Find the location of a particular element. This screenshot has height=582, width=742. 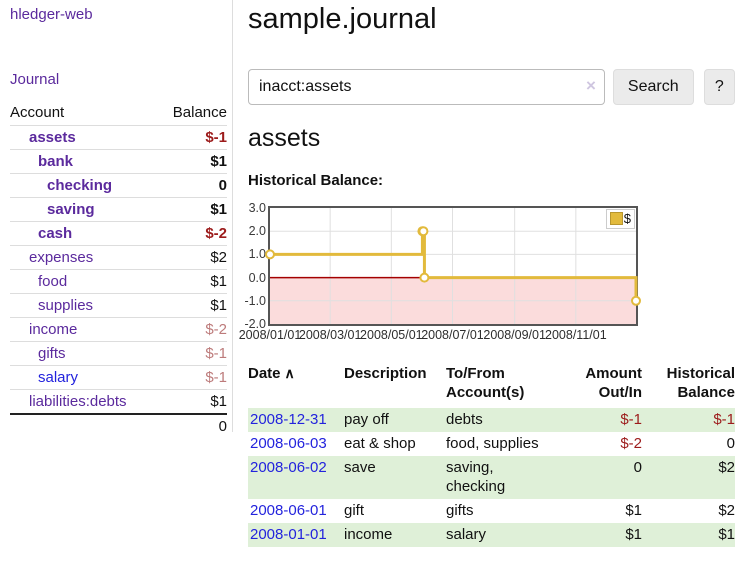

help-button: ? is located at coordinates (719, 87).